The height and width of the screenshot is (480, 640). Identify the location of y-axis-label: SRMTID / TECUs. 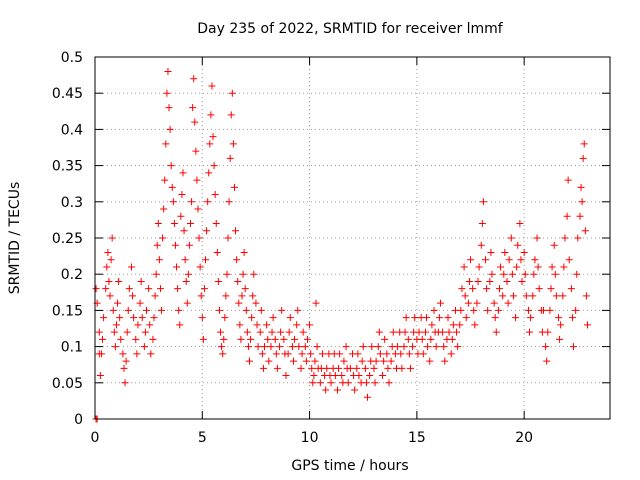
(15, 238).